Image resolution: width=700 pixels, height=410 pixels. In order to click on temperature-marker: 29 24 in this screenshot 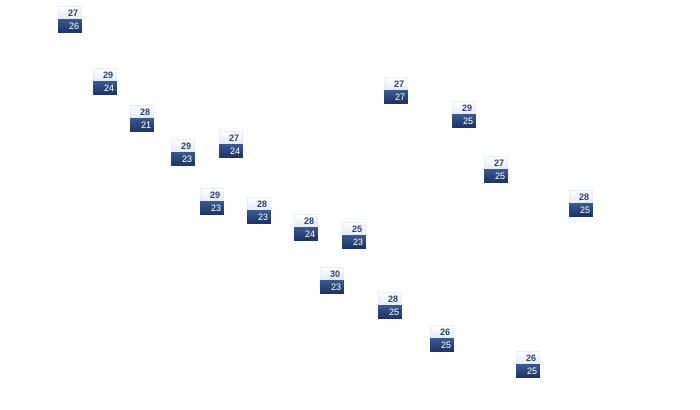, I will do `click(105, 81)`.